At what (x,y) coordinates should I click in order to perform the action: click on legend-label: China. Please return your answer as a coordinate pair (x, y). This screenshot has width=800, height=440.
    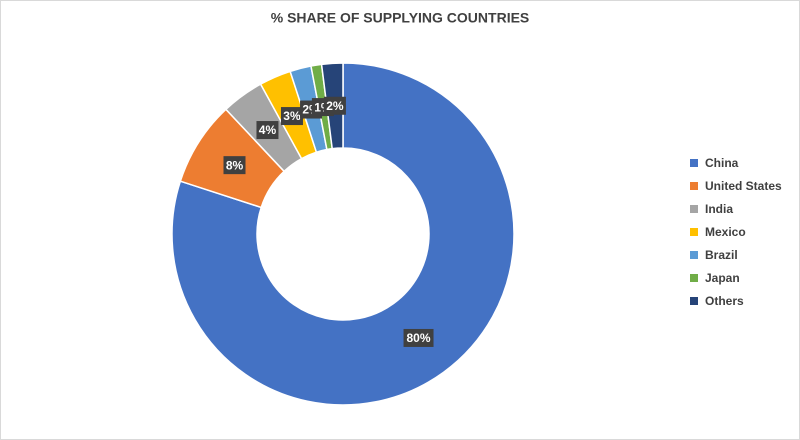
    Looking at the image, I should click on (722, 163).